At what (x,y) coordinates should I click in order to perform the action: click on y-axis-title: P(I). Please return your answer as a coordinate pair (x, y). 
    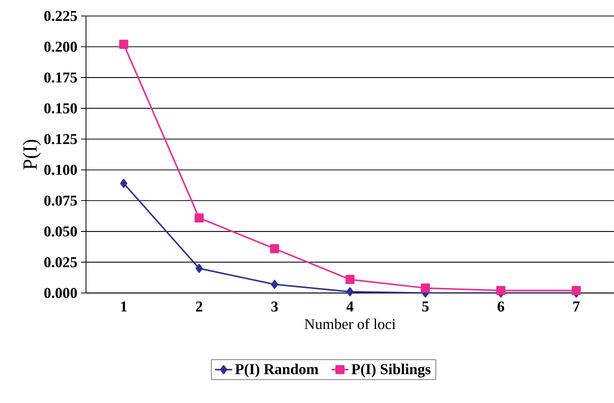
    Looking at the image, I should click on (31, 155).